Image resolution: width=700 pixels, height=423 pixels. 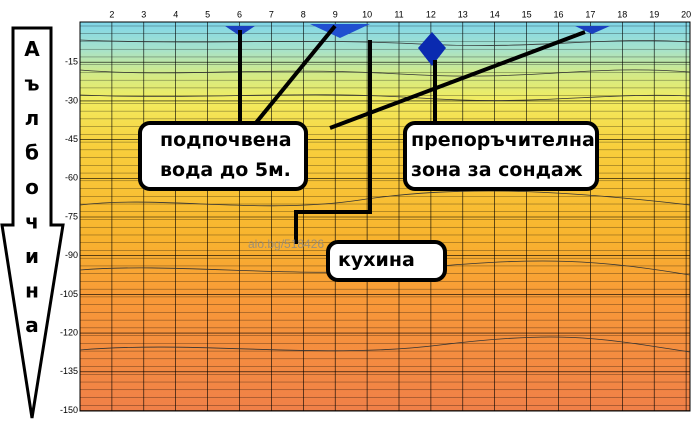 I want to click on x-tick-label: 14, so click(x=495, y=14).